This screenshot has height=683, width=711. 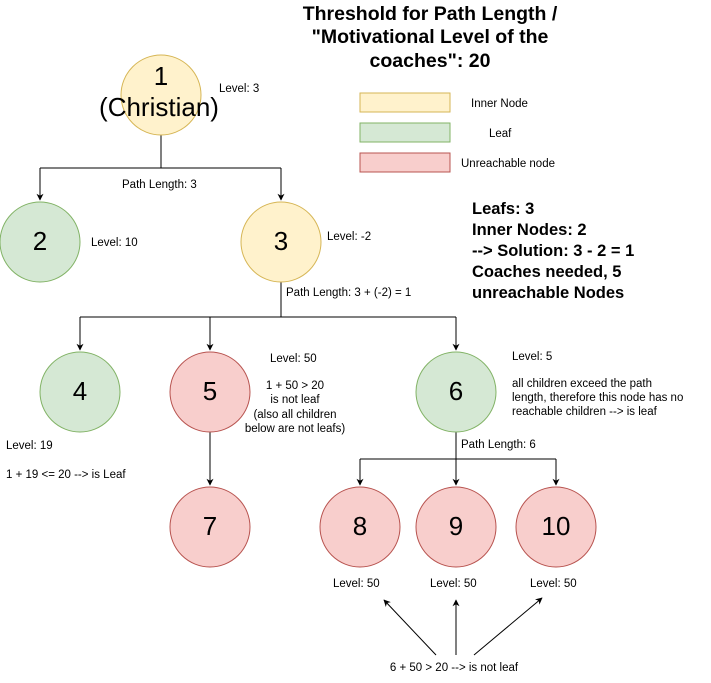 What do you see at coordinates (453, 584) in the screenshot?
I see `level-label-node-9: Level: 50` at bounding box center [453, 584].